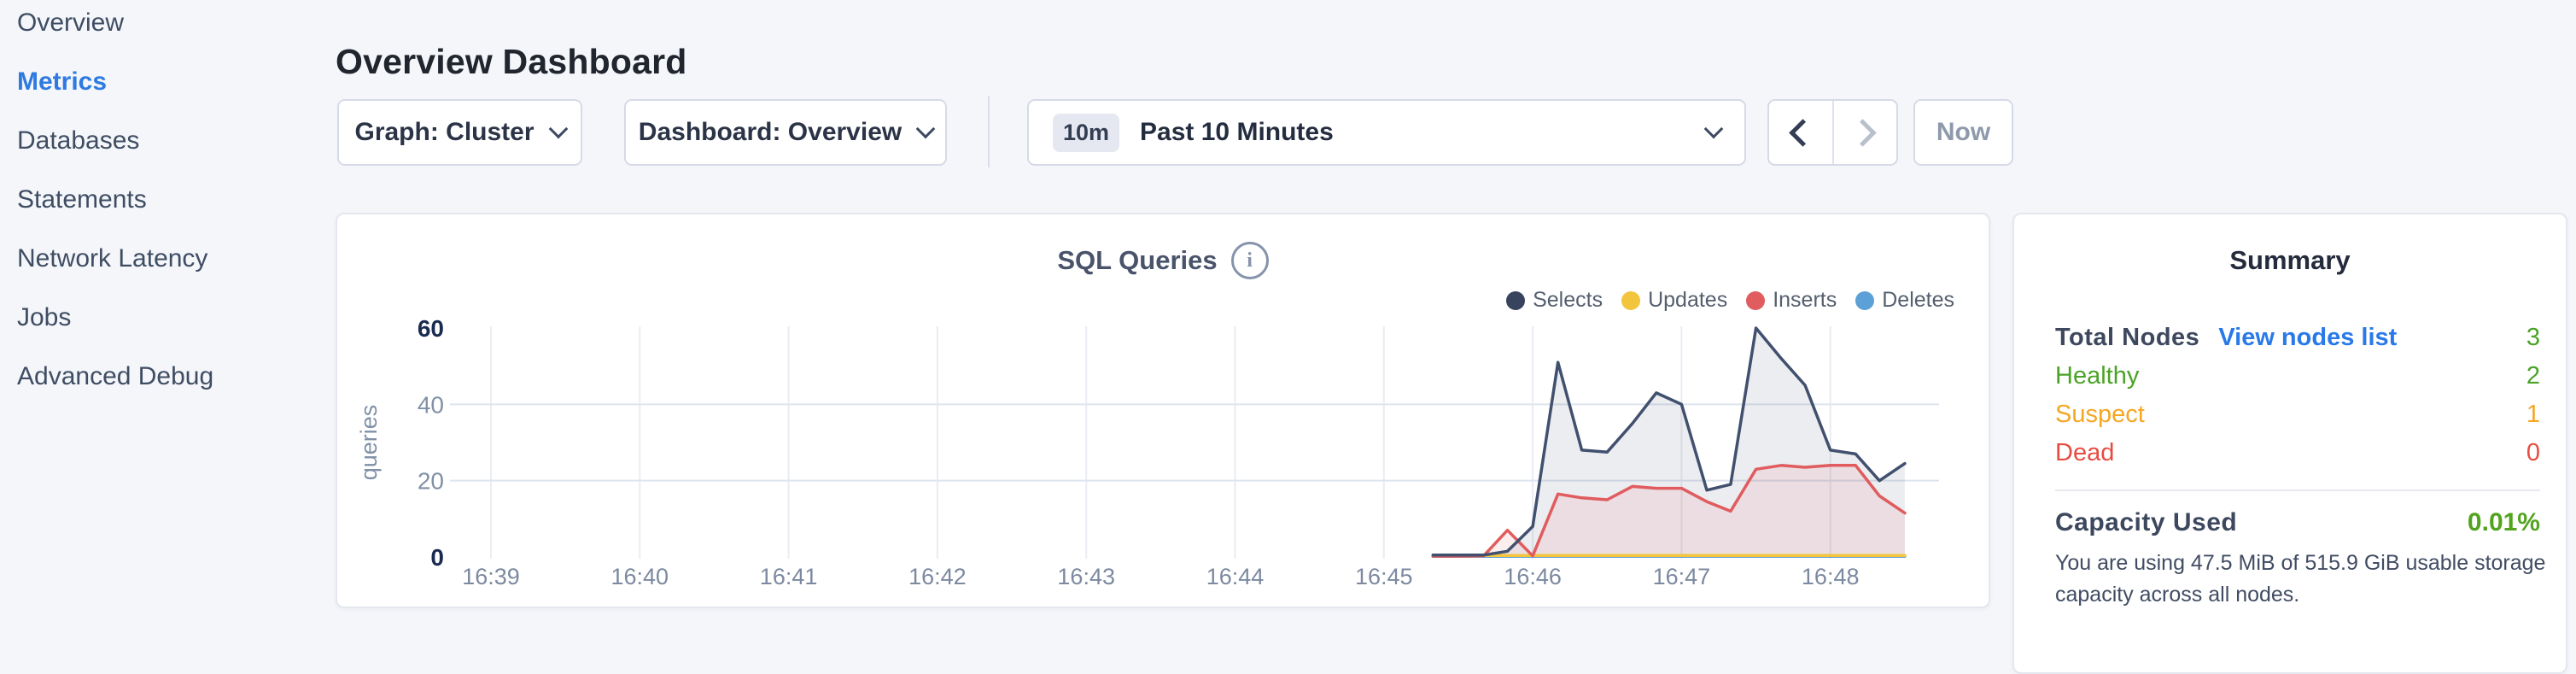 This screenshot has width=2576, height=674. Describe the element at coordinates (1918, 300) in the screenshot. I see `legend-label: Deletes` at that location.